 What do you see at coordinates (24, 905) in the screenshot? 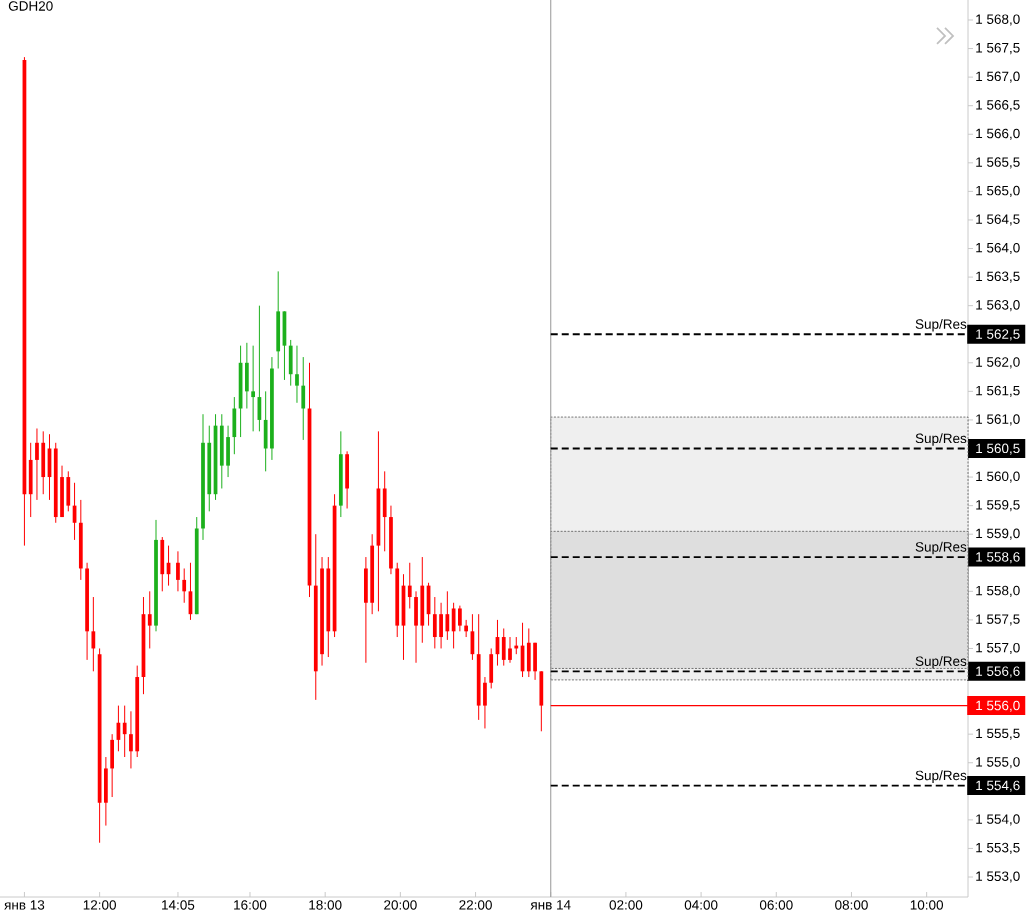
I see `x-tick-label: янв 13` at bounding box center [24, 905].